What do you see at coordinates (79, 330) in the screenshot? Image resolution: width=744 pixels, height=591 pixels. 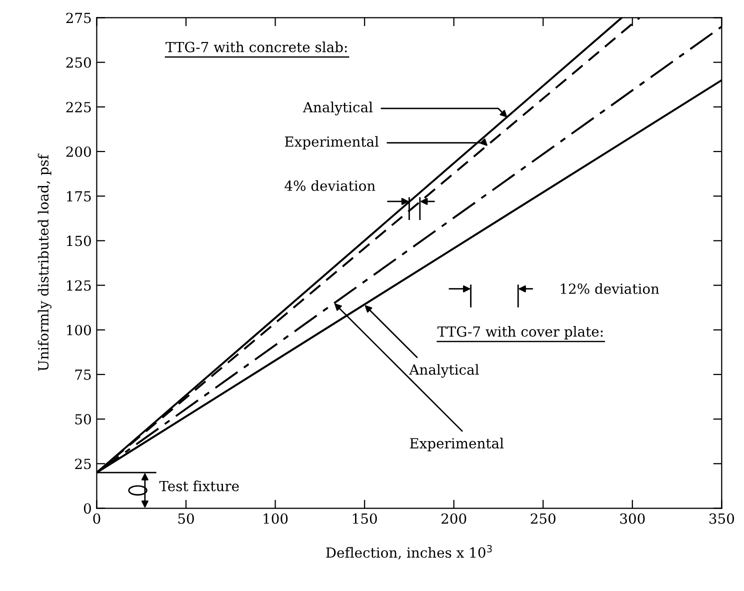 I see `y-tick-label: 100` at bounding box center [79, 330].